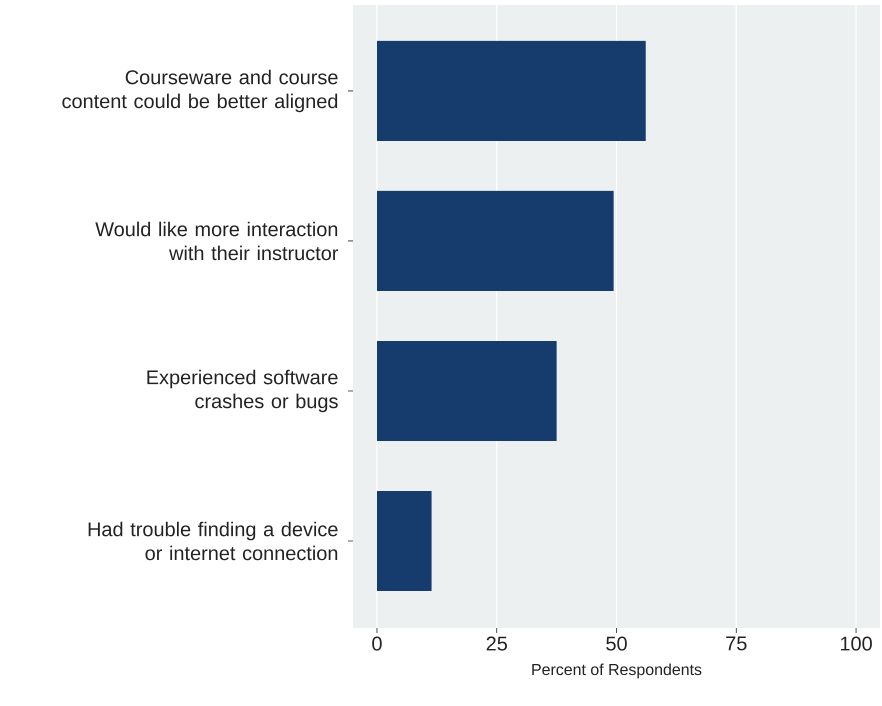 The height and width of the screenshot is (706, 882). I want to click on y-tick-label: Experienced software crashes or bugs, so click(242, 391).